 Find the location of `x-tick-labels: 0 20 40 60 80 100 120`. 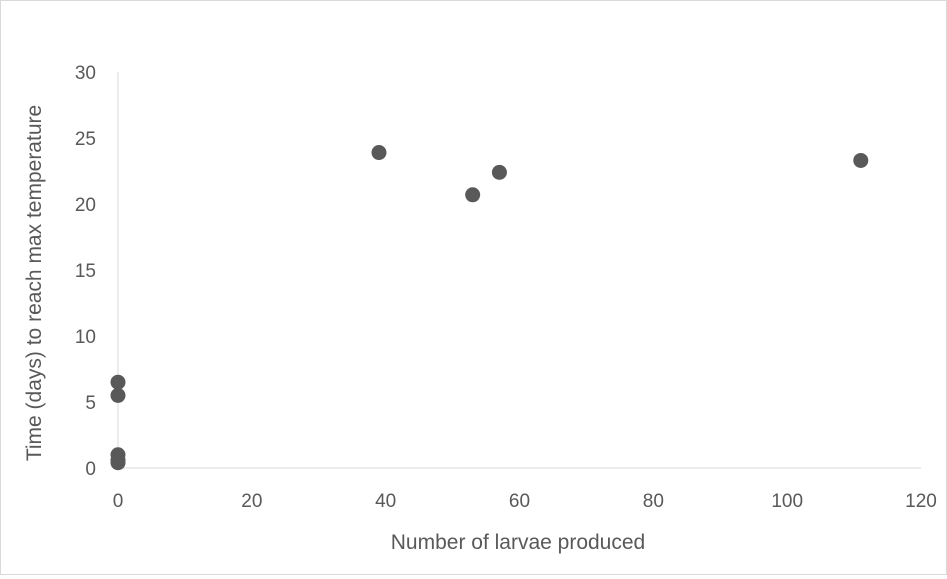

x-tick-labels: 0 20 40 60 80 100 120 is located at coordinates (525, 501).